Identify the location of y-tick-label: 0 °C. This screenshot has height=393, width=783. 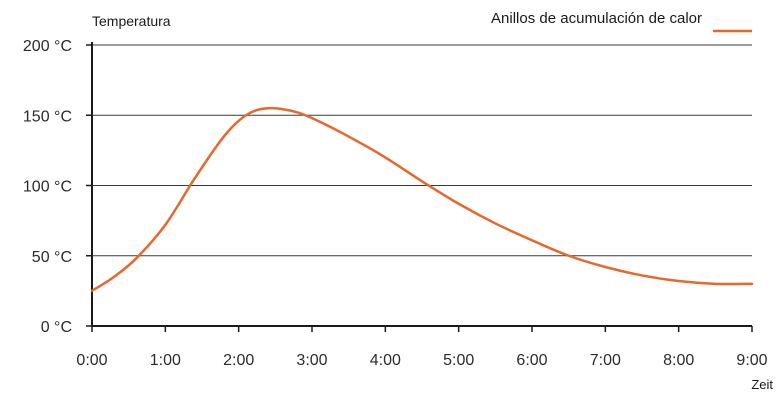
(56, 327).